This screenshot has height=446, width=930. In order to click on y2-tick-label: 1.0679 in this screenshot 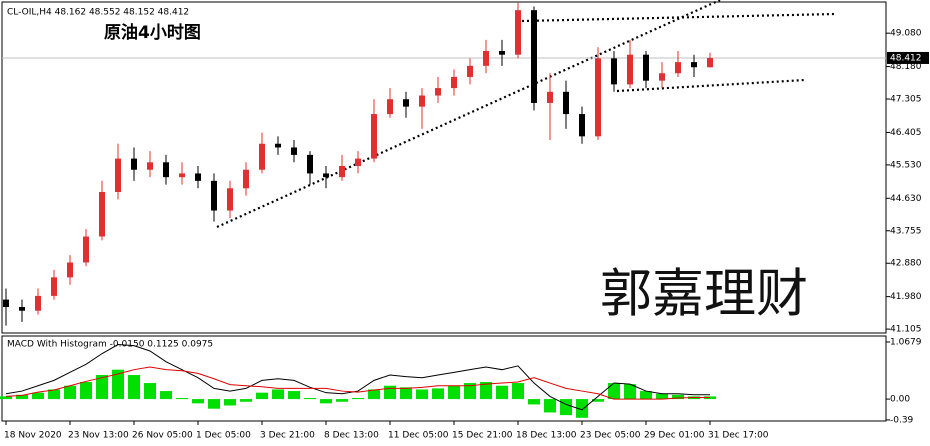, I will do `click(906, 342)`.